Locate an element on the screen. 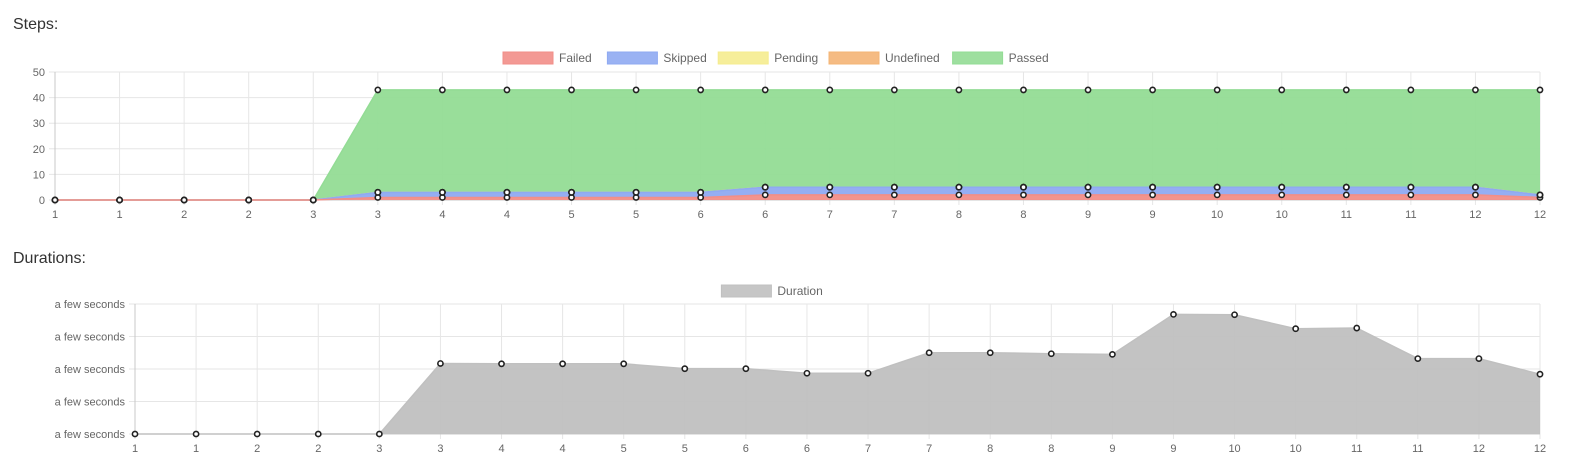 The image size is (1573, 472). series-area-failed is located at coordinates (797, 197).